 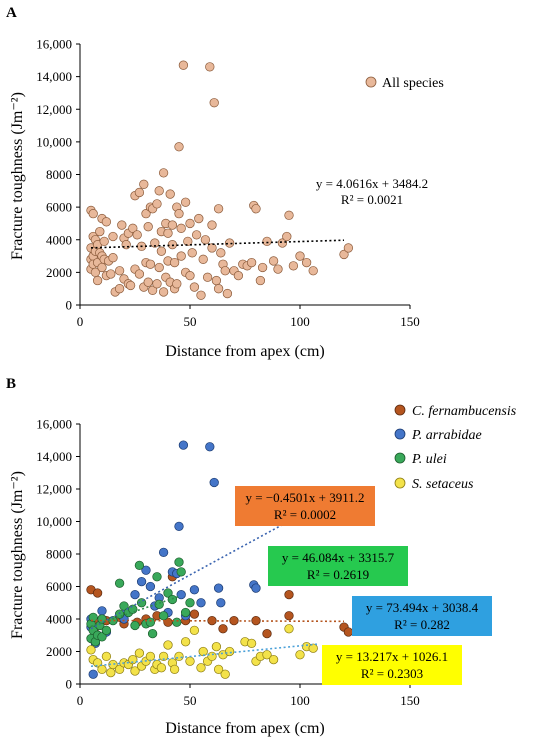 I want to click on legend-marker-s-setaceus, so click(x=400, y=483).